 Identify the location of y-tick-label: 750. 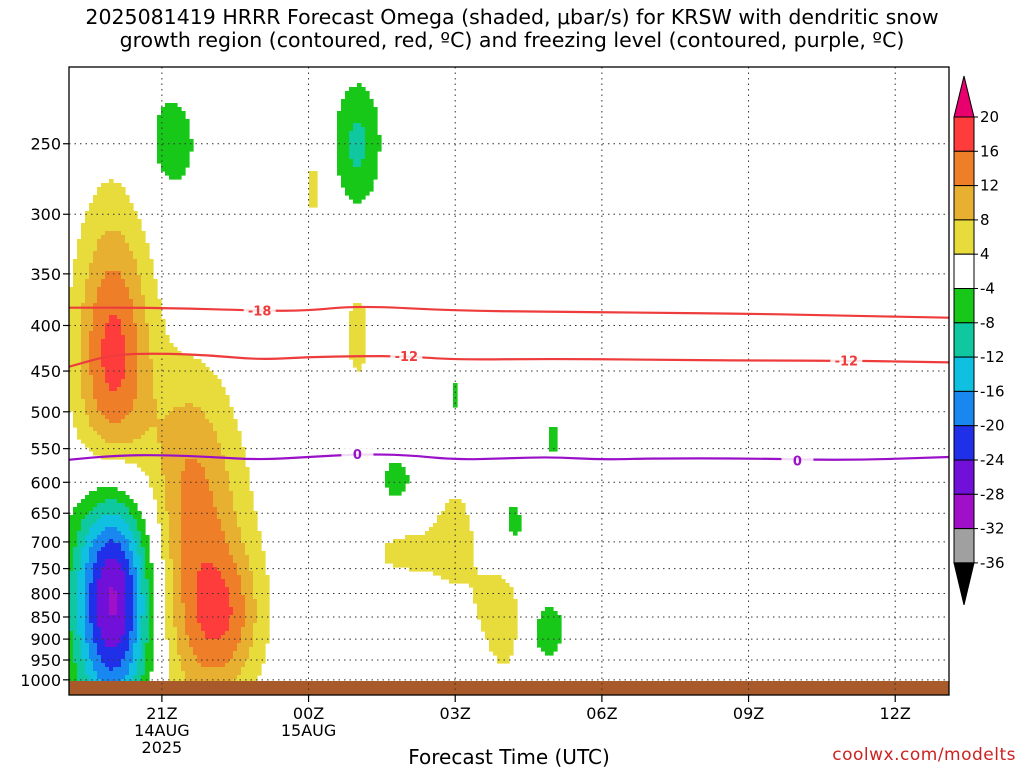
(45, 569).